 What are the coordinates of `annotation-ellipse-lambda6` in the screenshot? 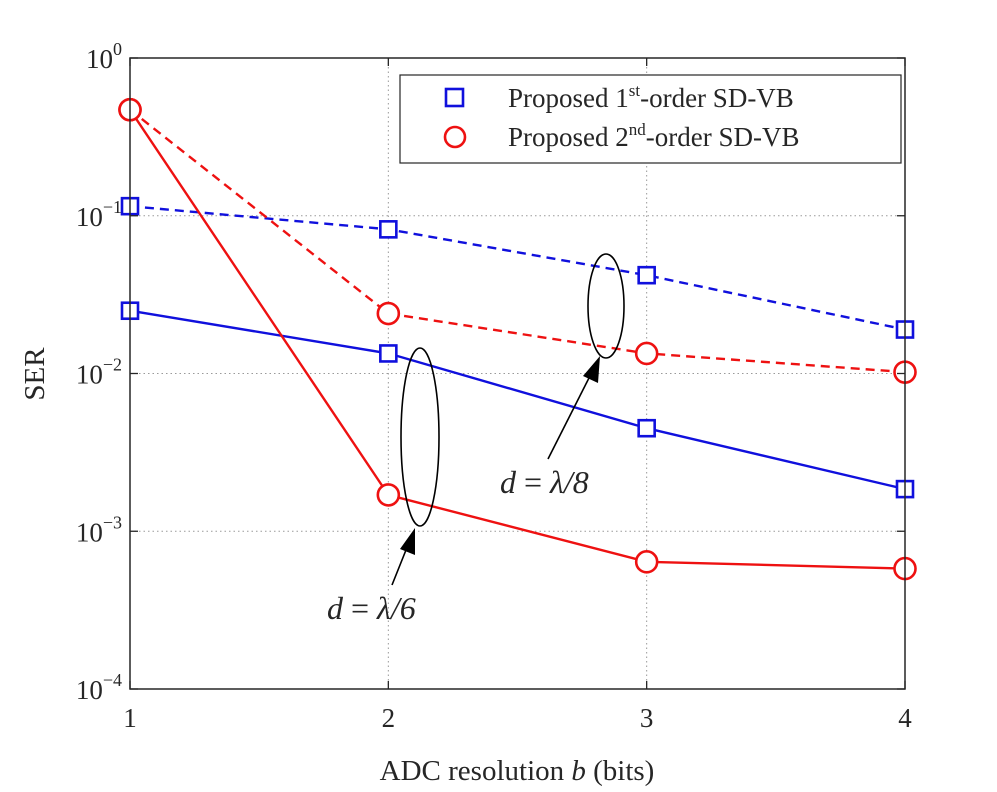 It's located at (420, 437).